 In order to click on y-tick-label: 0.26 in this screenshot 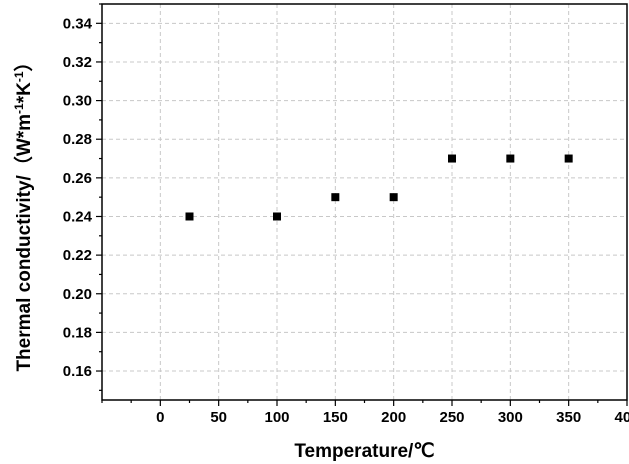, I will do `click(77, 178)`.